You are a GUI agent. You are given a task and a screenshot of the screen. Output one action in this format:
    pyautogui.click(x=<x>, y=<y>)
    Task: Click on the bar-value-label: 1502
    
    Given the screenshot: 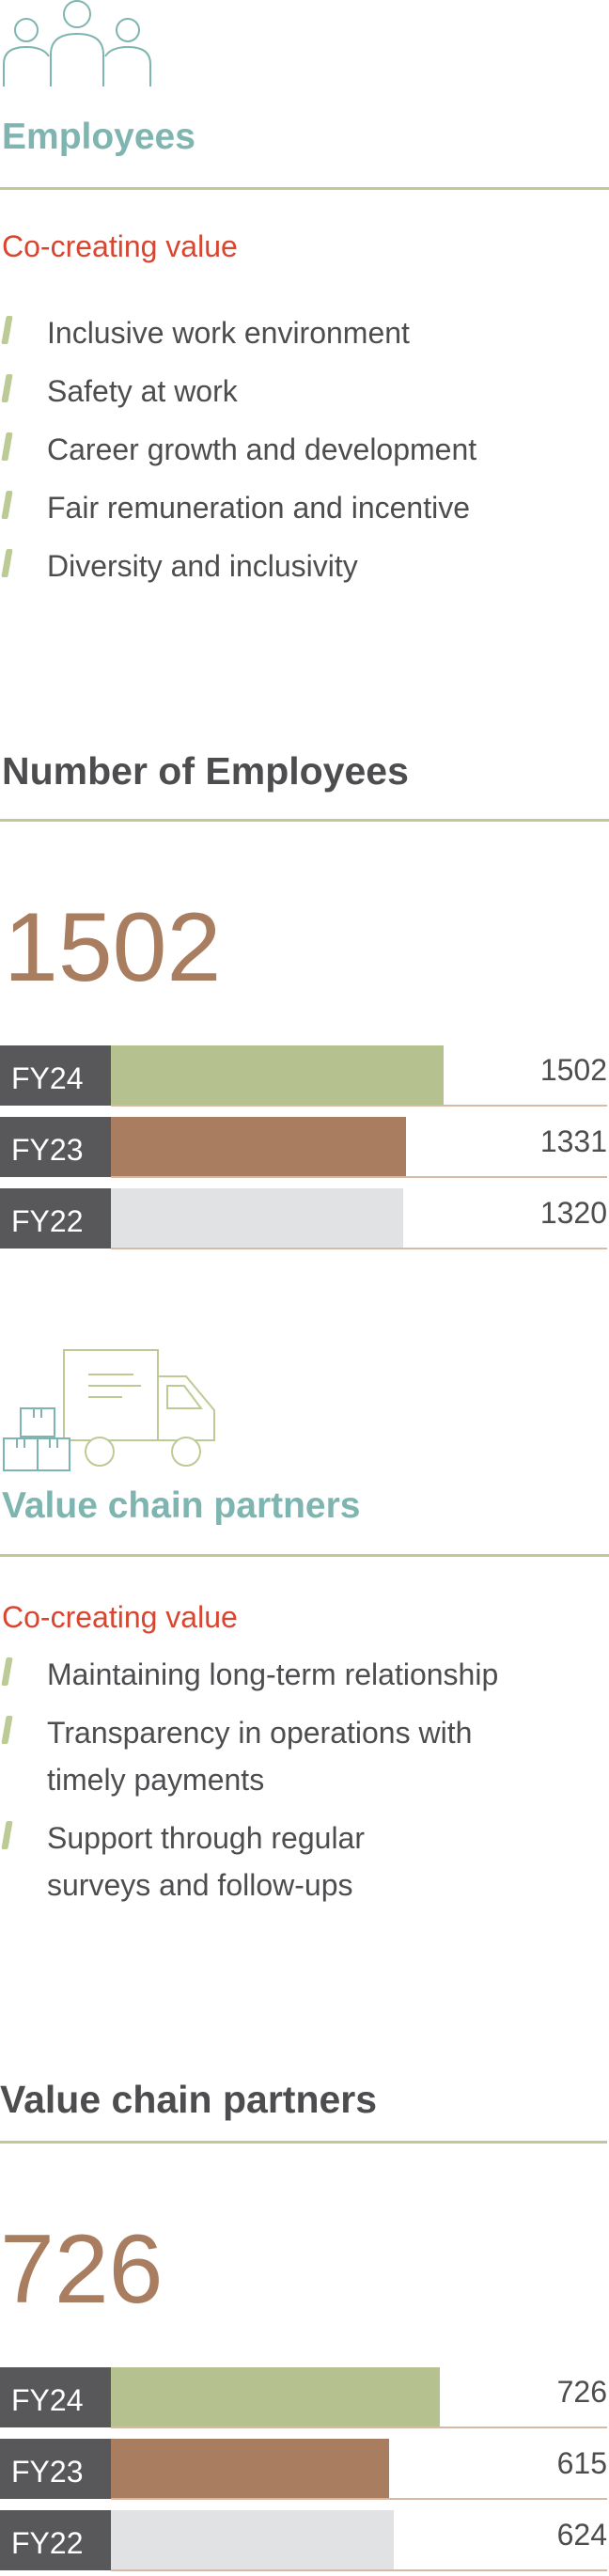 What is the action you would take?
    pyautogui.click(x=573, y=1070)
    